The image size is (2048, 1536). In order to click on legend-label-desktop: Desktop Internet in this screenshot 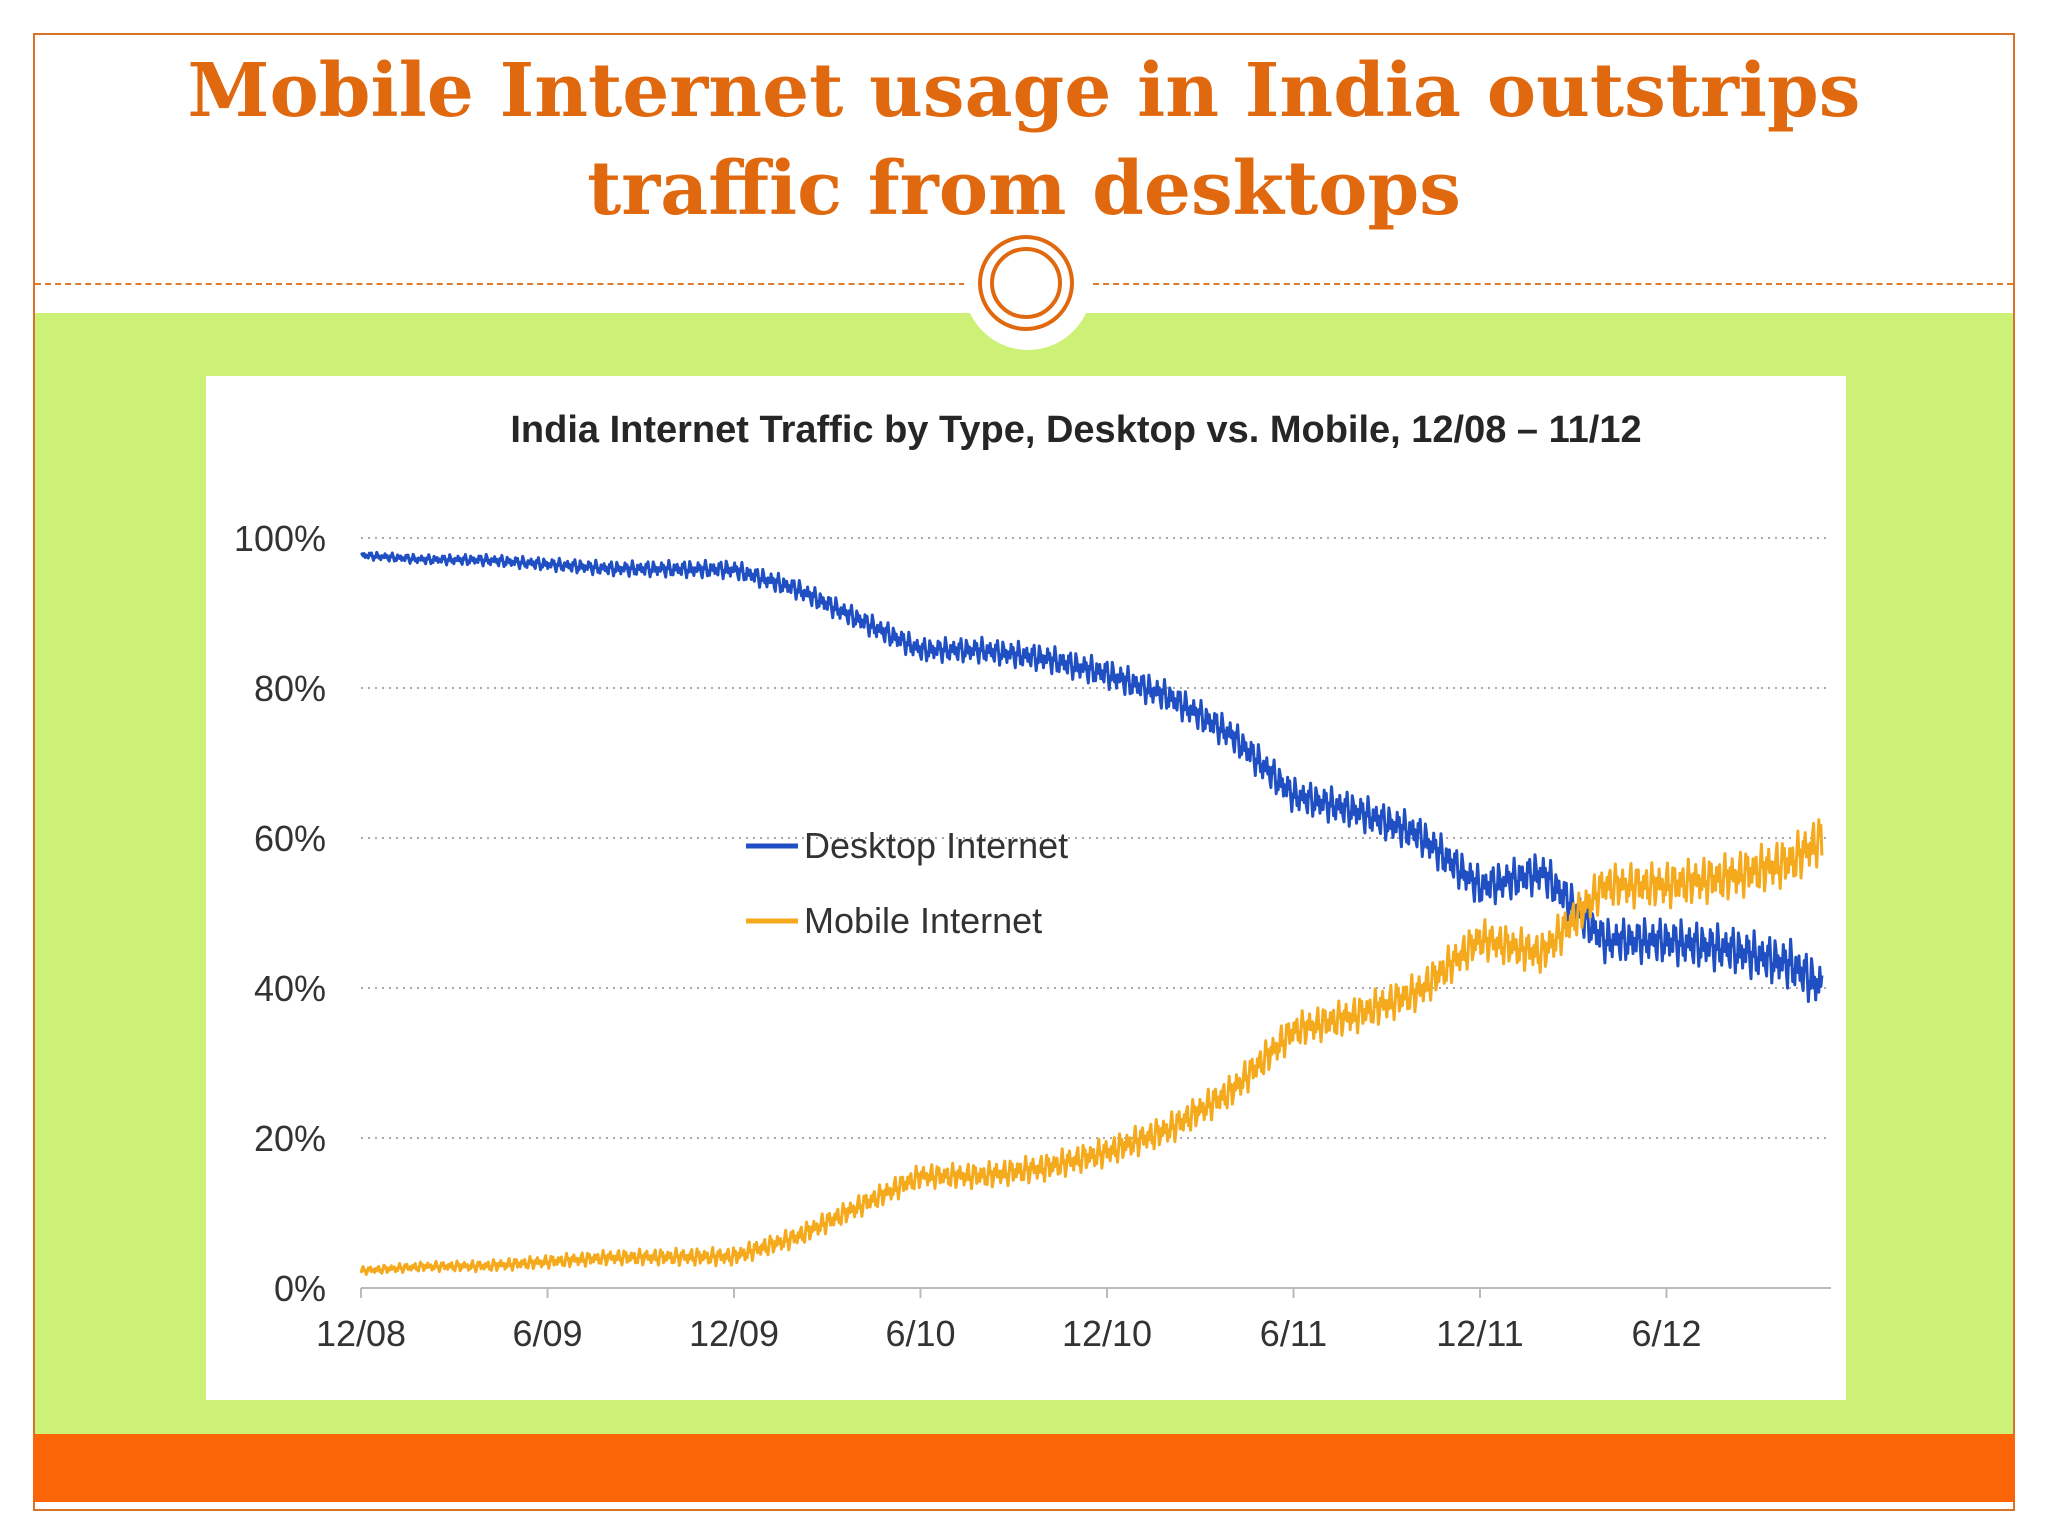, I will do `click(936, 845)`.